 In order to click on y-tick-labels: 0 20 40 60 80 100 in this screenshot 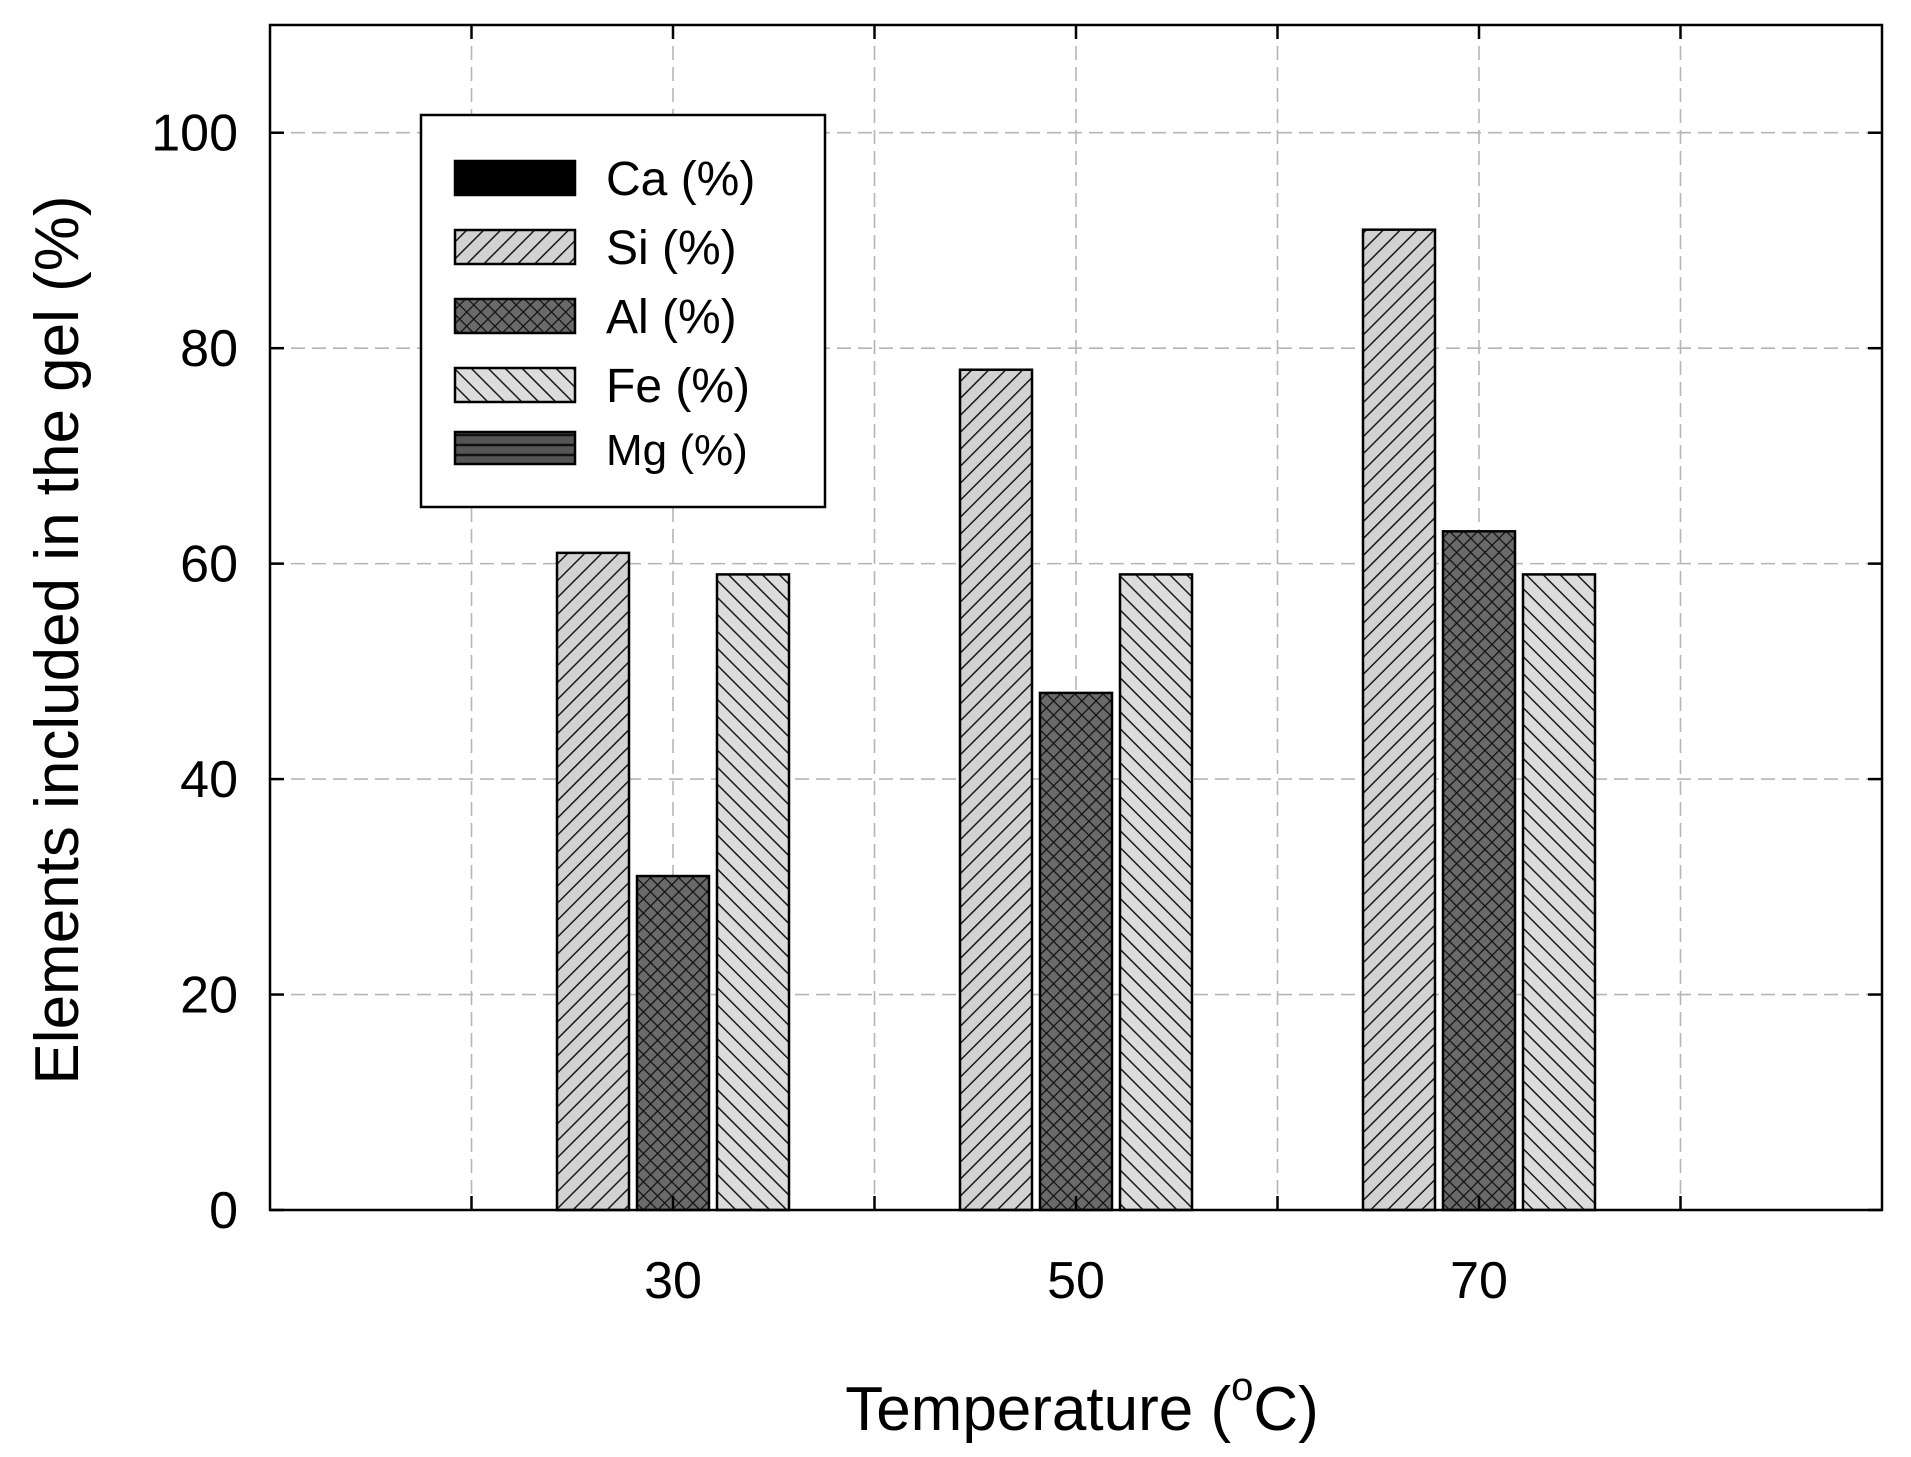, I will do `click(194, 672)`.